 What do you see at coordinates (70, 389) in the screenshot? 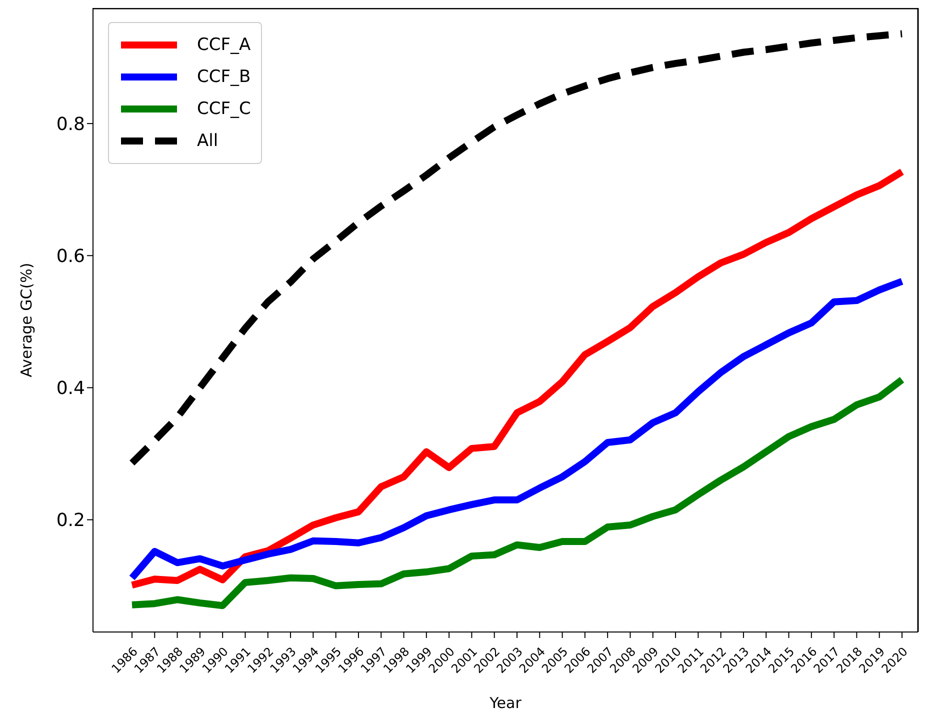
I see `y-tick-label: 0.4` at bounding box center [70, 389].